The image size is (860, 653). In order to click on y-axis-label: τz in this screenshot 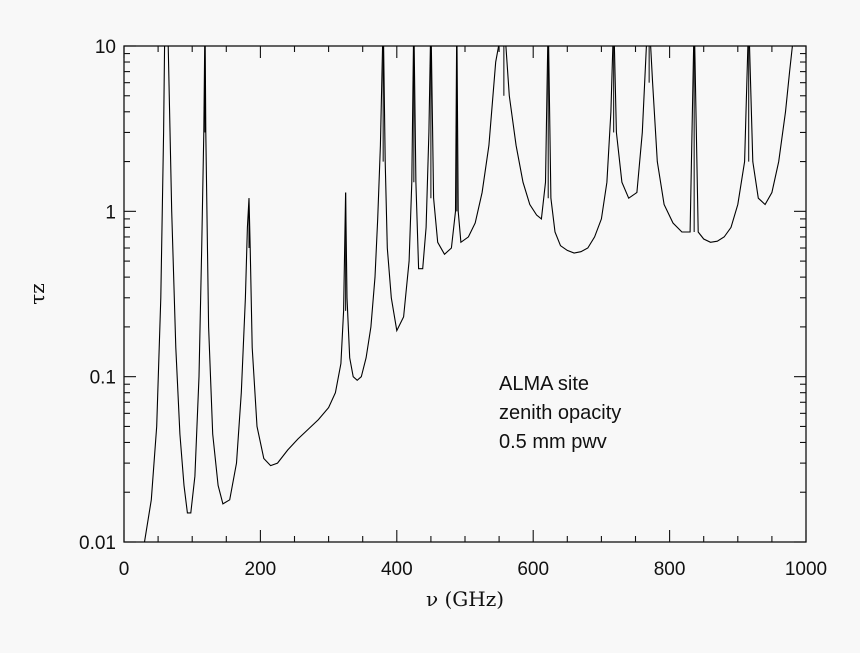, I will do `click(37, 294)`.